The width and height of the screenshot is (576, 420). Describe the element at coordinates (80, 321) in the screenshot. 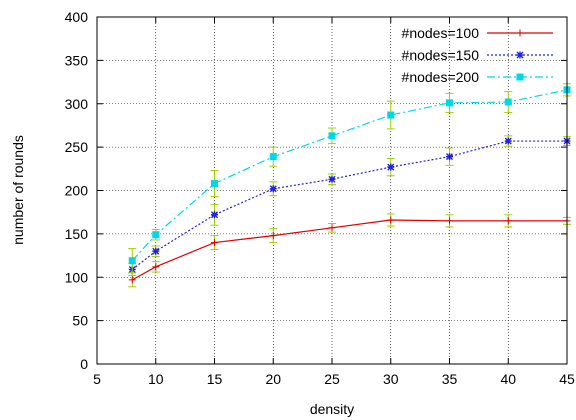

I see `y-tick-label: 50` at that location.